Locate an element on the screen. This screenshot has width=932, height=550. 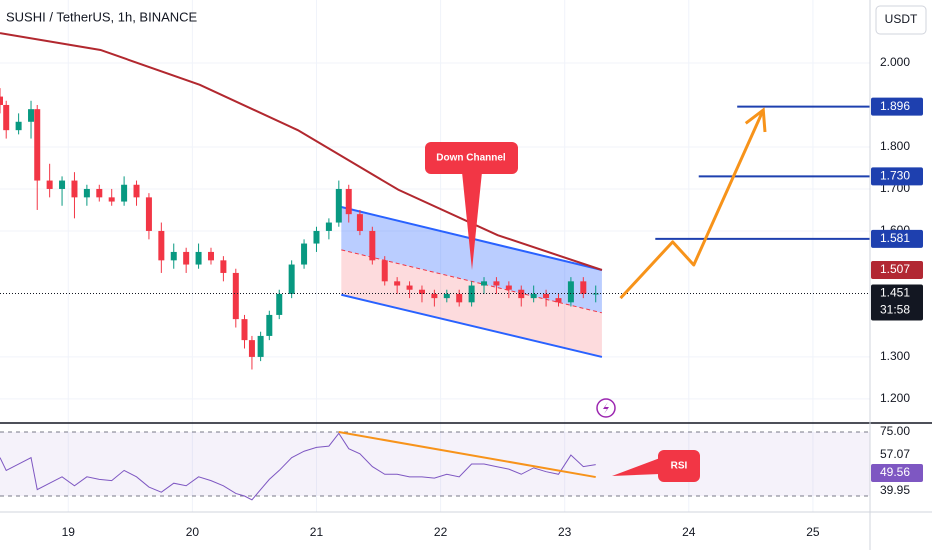
rsi-band is located at coordinates (435, 464).